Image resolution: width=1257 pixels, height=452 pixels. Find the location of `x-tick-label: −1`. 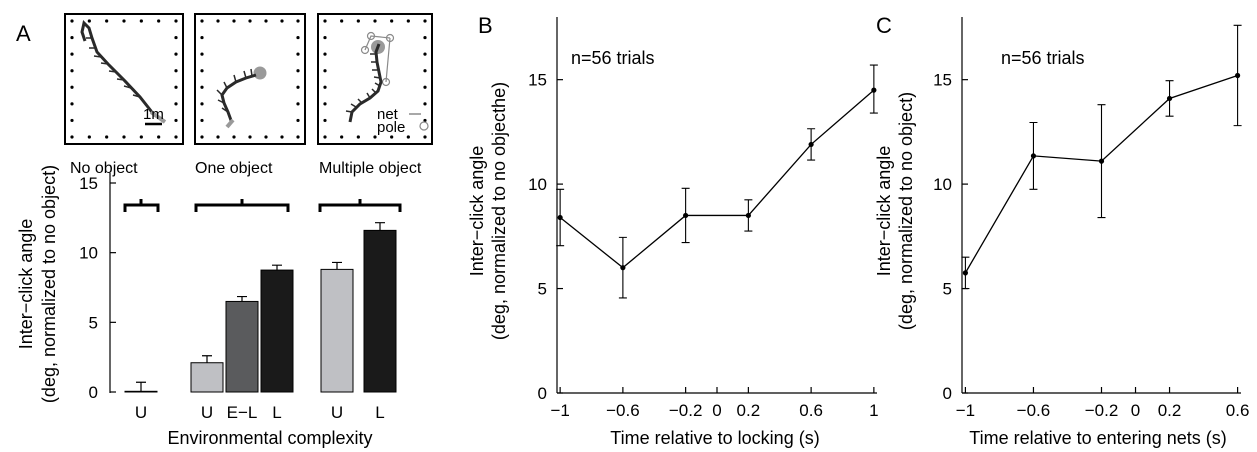

x-tick-label: −1 is located at coordinates (559, 410).